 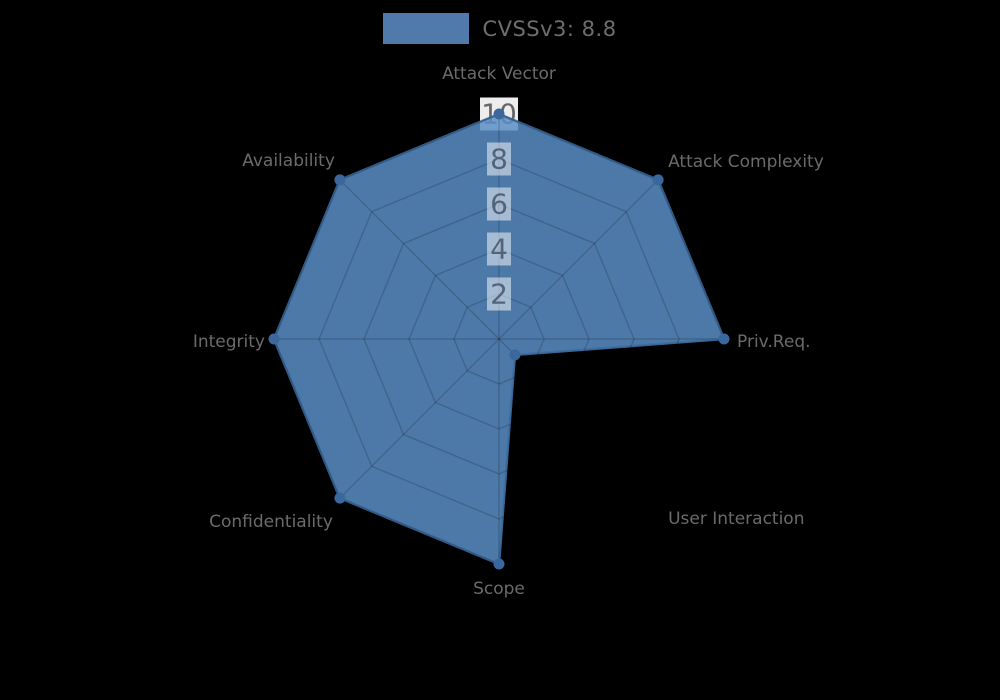 I want to click on tick-label-4: 4, so click(x=499, y=249).